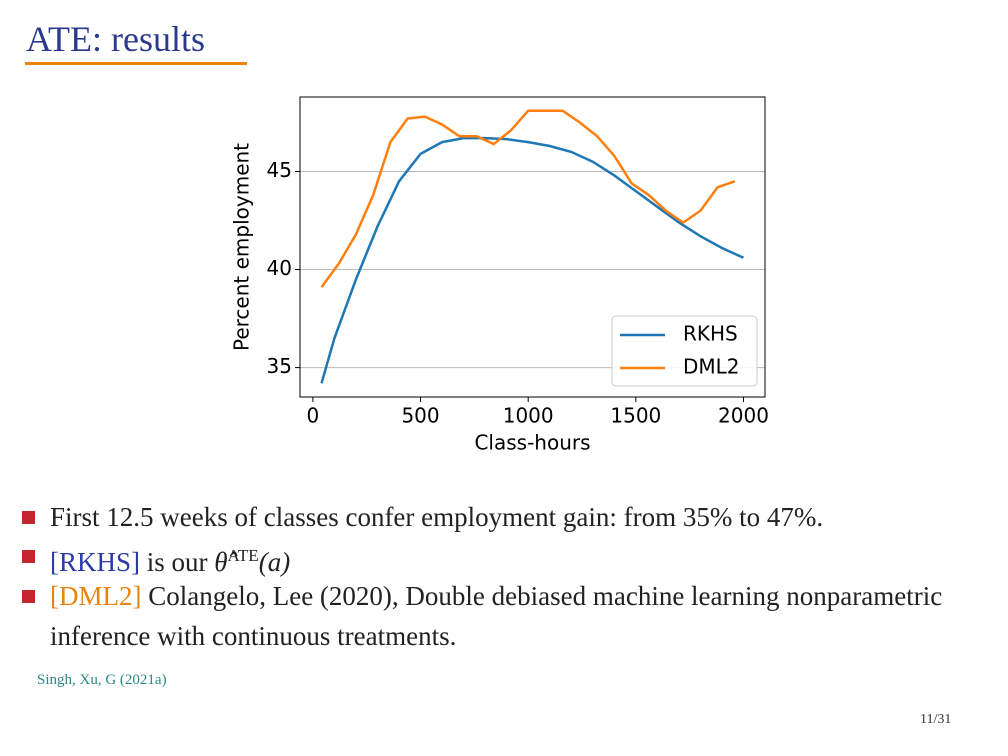 The height and width of the screenshot is (756, 1008). I want to click on math-arg: (a), so click(274, 562).